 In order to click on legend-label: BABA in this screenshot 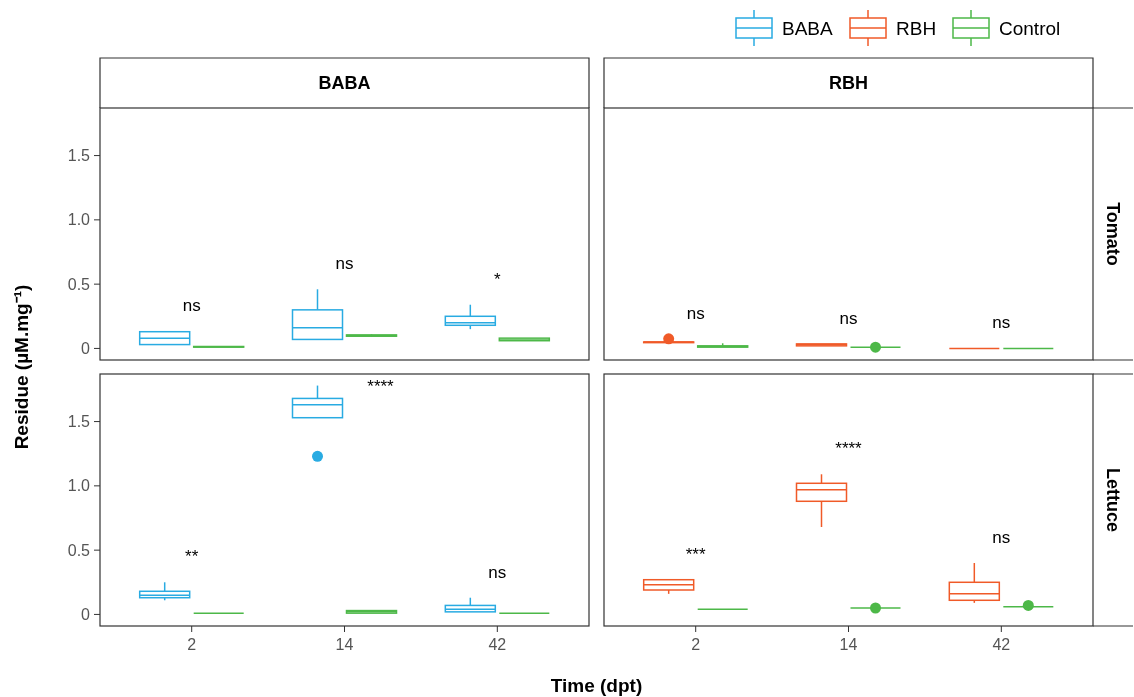, I will do `click(808, 28)`.